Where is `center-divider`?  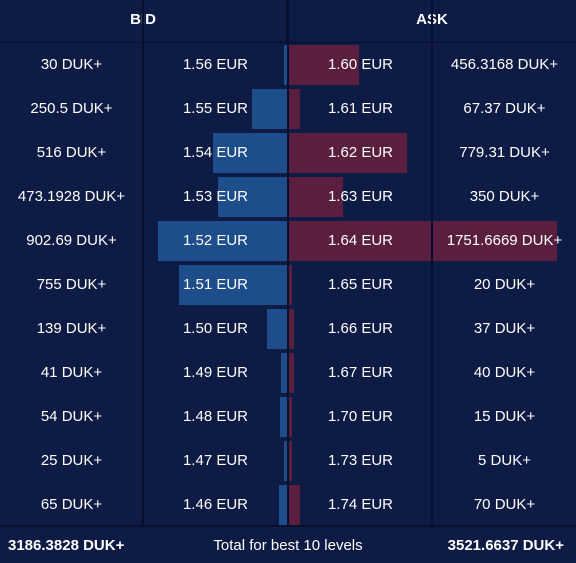
center-divider is located at coordinates (288, 262).